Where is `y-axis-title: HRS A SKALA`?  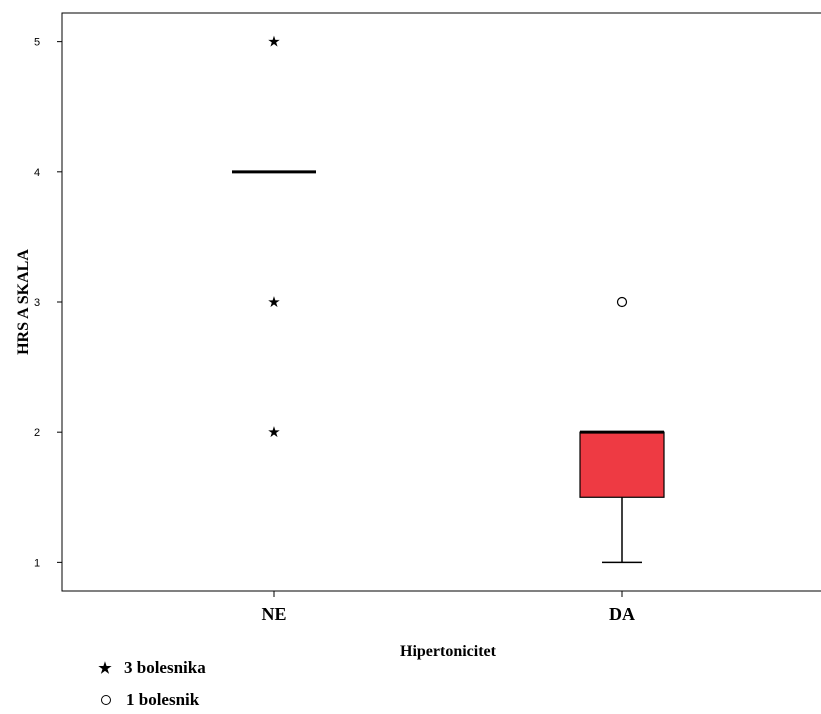 y-axis-title: HRS A SKALA is located at coordinates (23, 302).